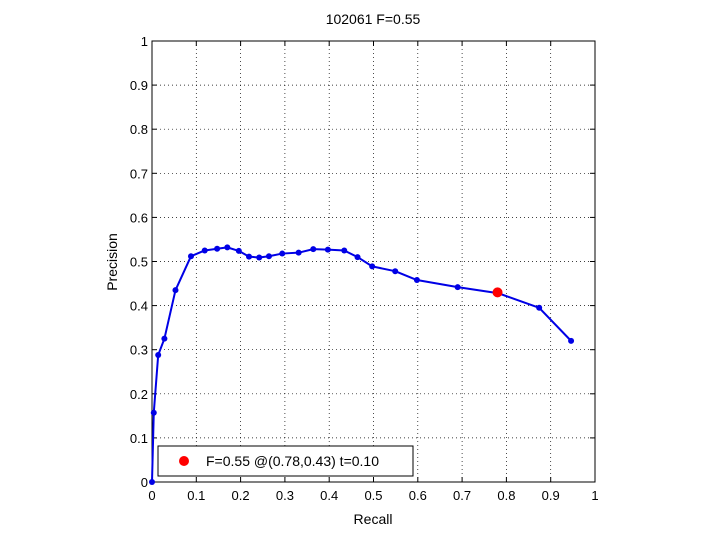 Image resolution: width=720 pixels, height=540 pixels. Describe the element at coordinates (594, 495) in the screenshot. I see `x-tick-label: 1` at that location.